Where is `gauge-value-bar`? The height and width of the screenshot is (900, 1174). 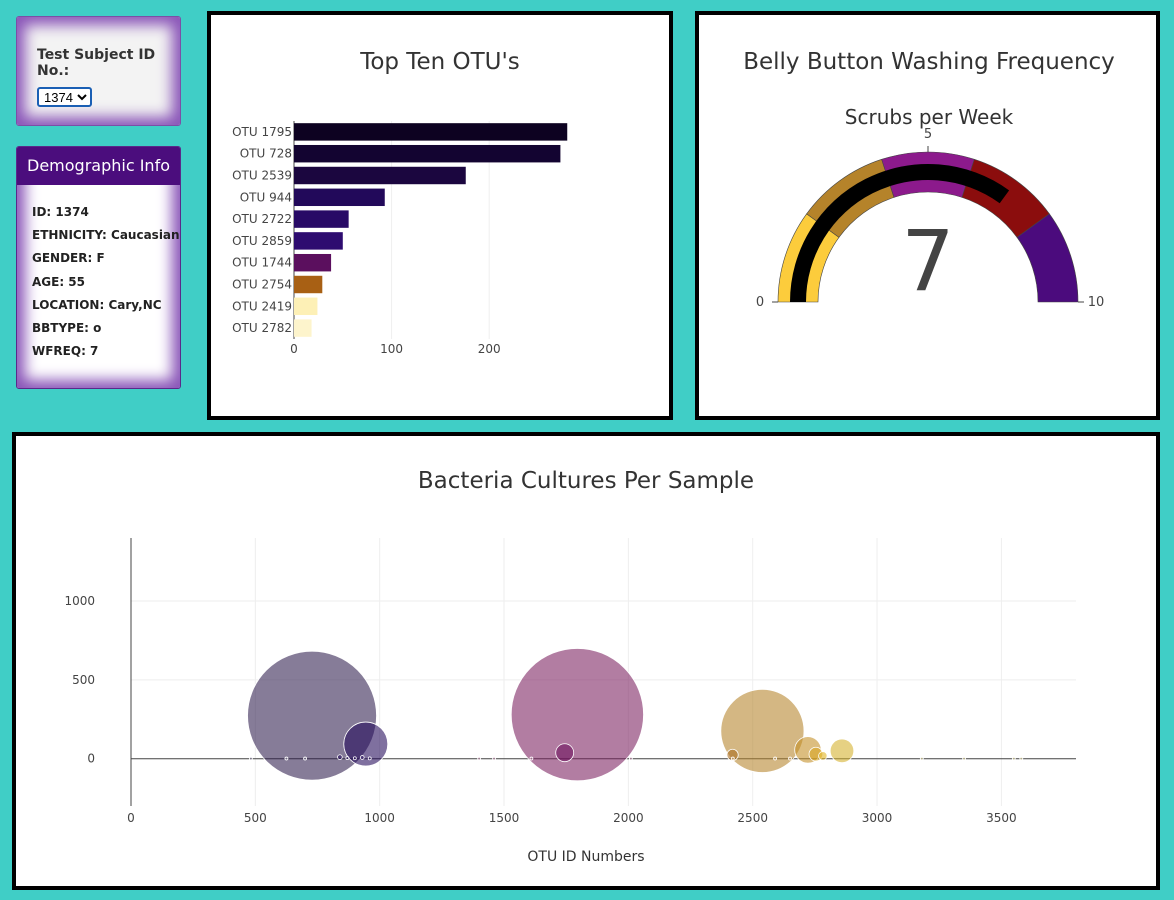 gauge-value-bar is located at coordinates (900, 232).